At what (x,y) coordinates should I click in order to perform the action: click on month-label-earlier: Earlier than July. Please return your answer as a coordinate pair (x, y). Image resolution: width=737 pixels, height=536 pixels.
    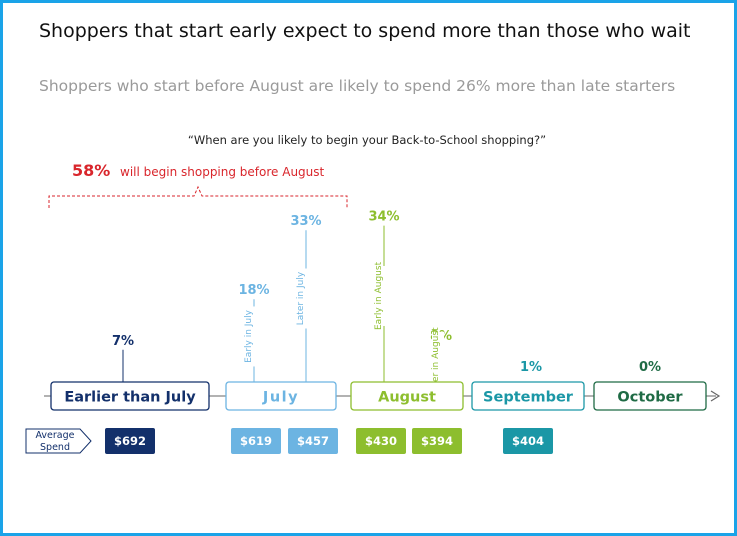
    Looking at the image, I should click on (130, 398).